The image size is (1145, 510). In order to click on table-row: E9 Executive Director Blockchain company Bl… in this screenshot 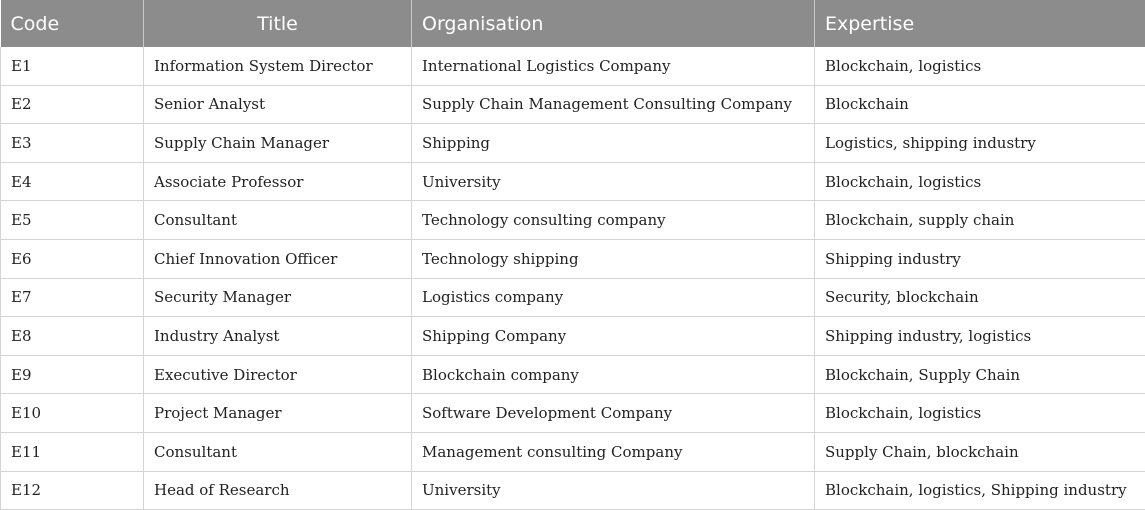, I will do `click(572, 375)`.